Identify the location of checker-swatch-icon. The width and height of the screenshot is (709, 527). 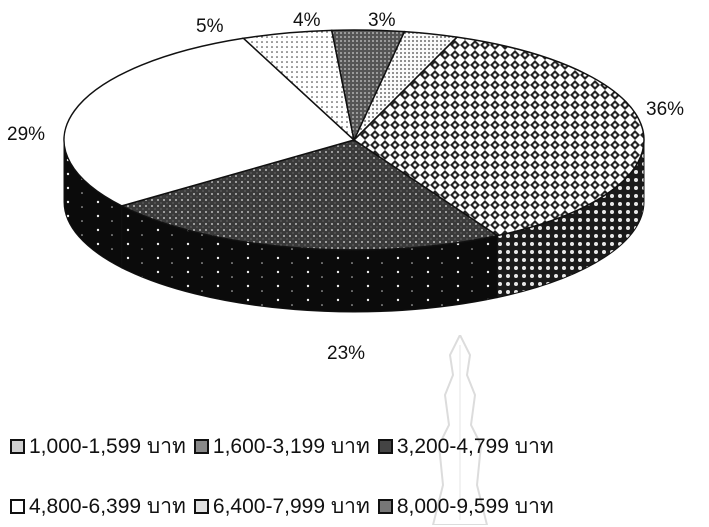
(201, 446).